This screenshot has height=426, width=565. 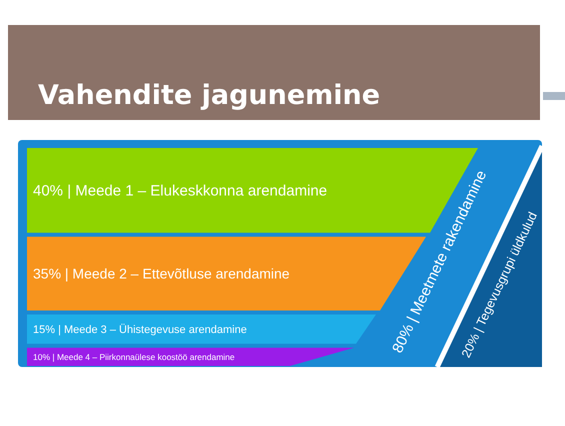 I want to click on category-label: | Meede 2 – Ettevõtluse arendamine, so click(x=177, y=274).